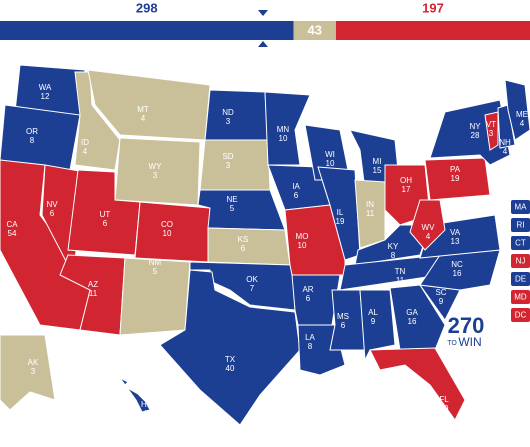  What do you see at coordinates (45, 96) in the screenshot?
I see `state-ev: 12` at bounding box center [45, 96].